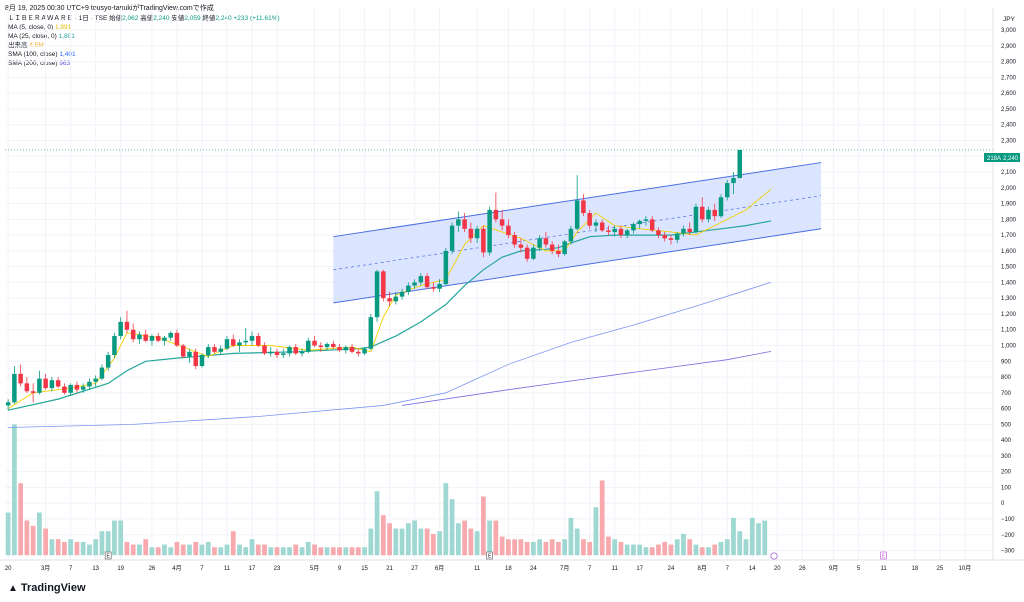 The image size is (1024, 602). Describe the element at coordinates (176, 568) in the screenshot. I see `time-tick-label: 4月` at that location.